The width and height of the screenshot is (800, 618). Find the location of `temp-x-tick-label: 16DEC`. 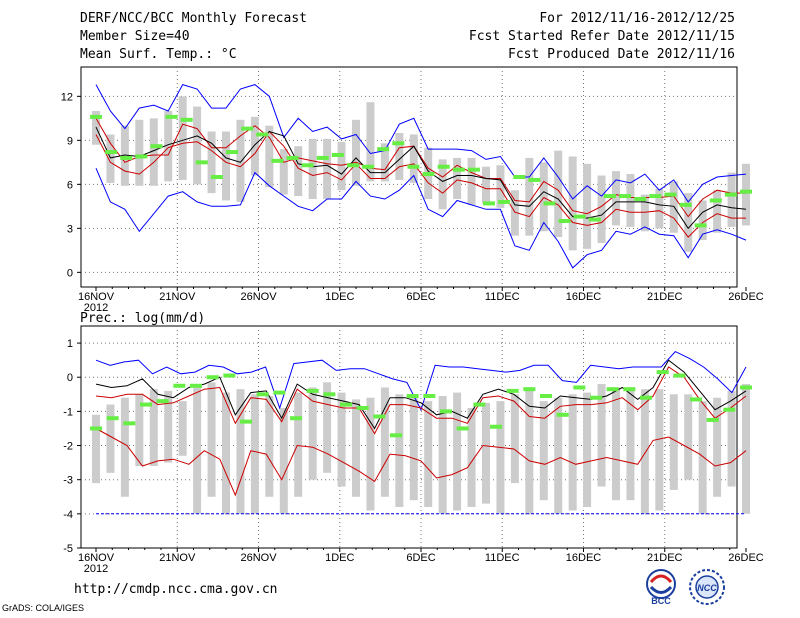

temp-x-tick-label: 16DEC is located at coordinates (584, 297).